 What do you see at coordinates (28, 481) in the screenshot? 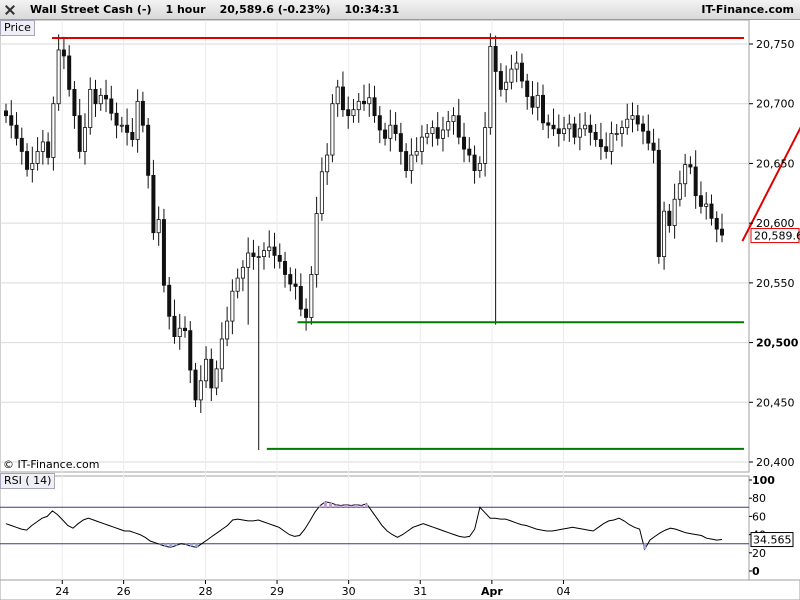
I see `rsi-panel-label: RSI ( 14)` at bounding box center [28, 481].